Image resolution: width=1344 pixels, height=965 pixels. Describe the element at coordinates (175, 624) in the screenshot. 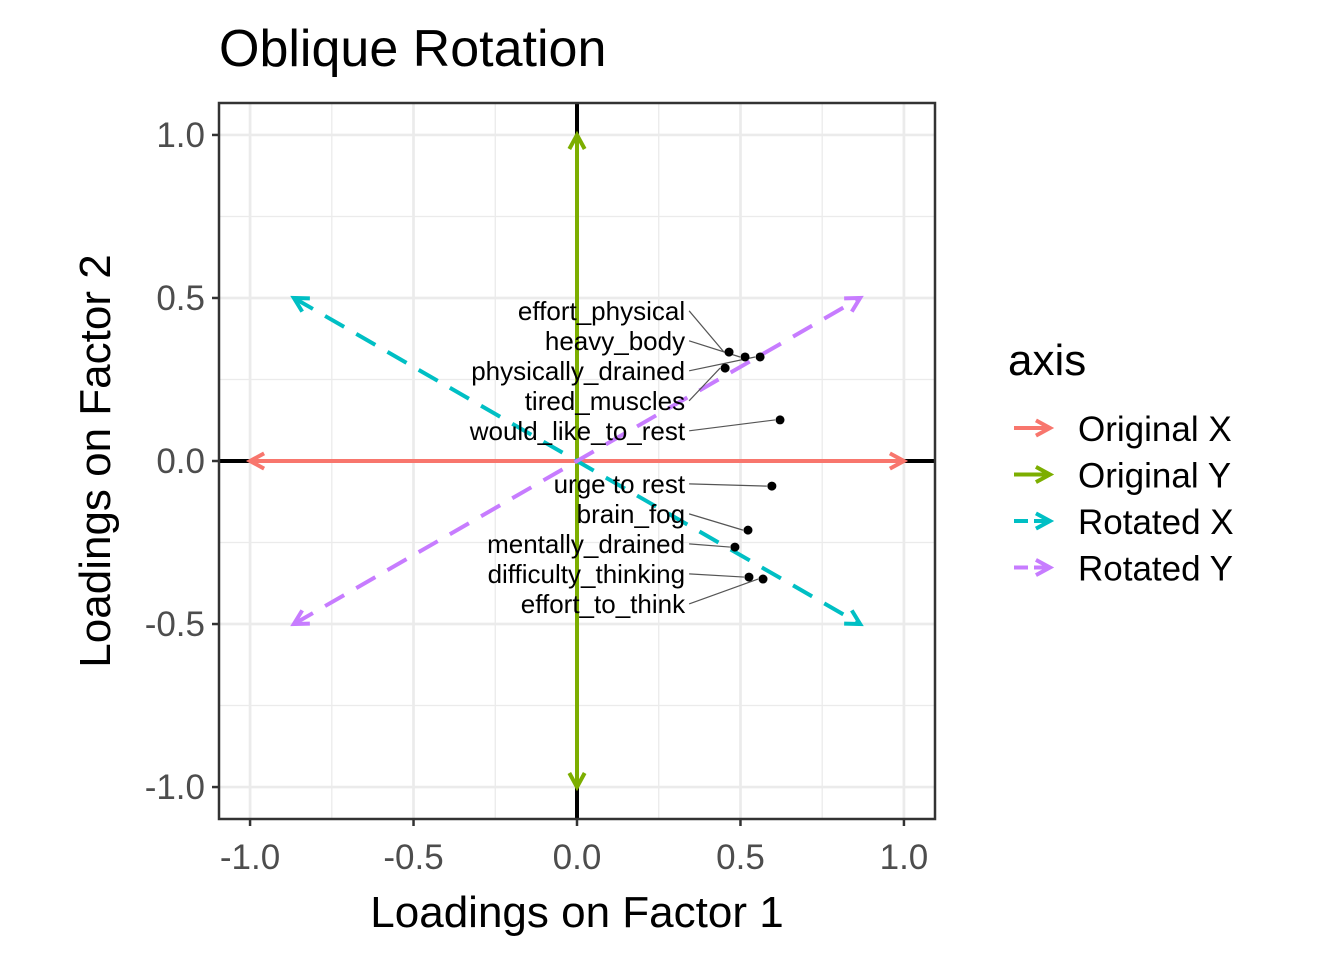

I see `y-tick-label: -0.5` at that location.